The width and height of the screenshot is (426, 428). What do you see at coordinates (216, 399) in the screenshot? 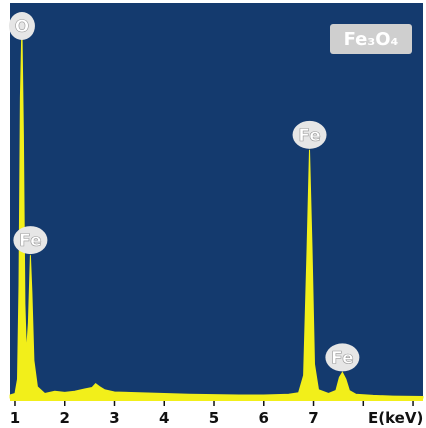
I see `spectrum-baseline` at bounding box center [216, 399].